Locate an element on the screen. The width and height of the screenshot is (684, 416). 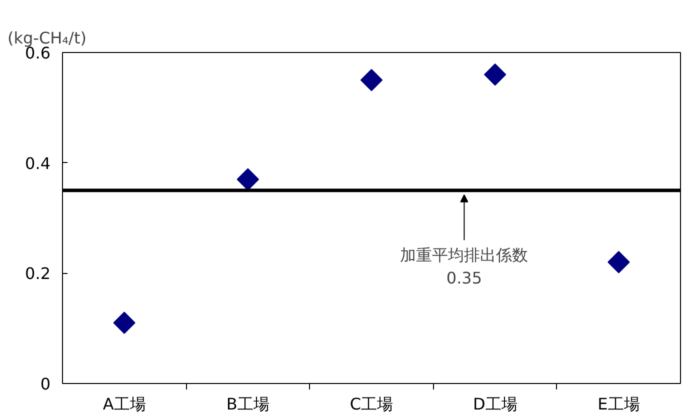
y-tick-label: 0.4 is located at coordinates (38, 163).